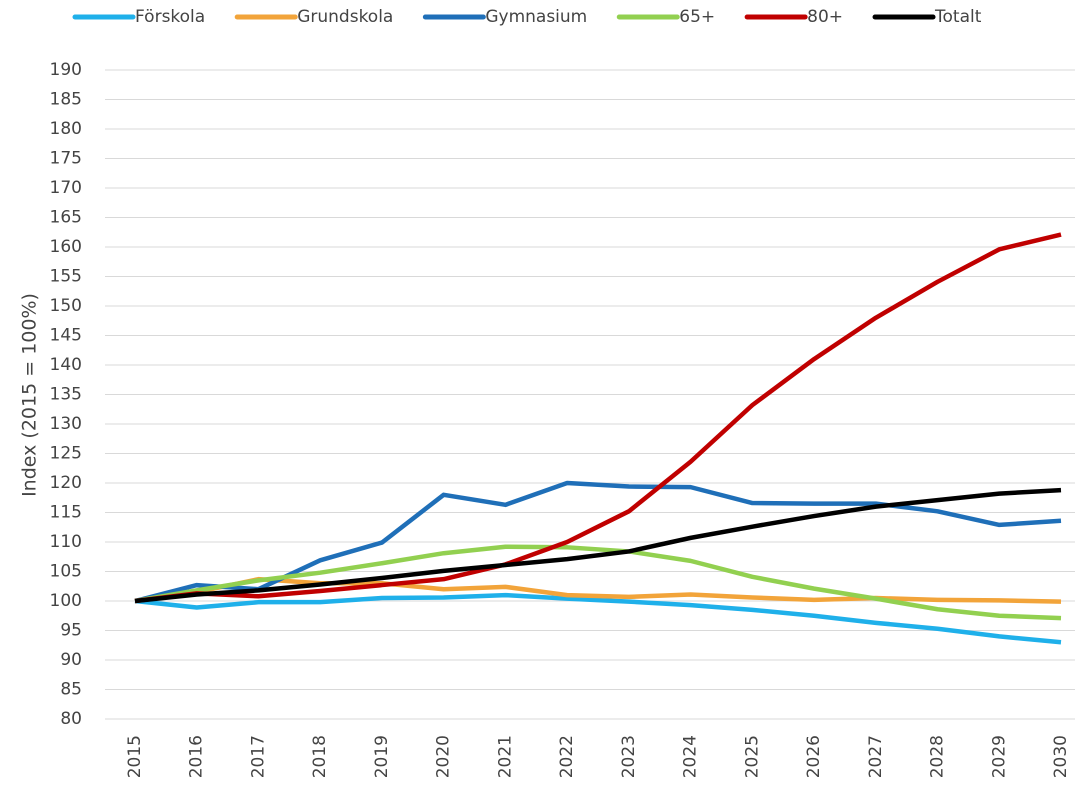  What do you see at coordinates (345, 17) in the screenshot?
I see `legend-label: Grundskola` at bounding box center [345, 17].